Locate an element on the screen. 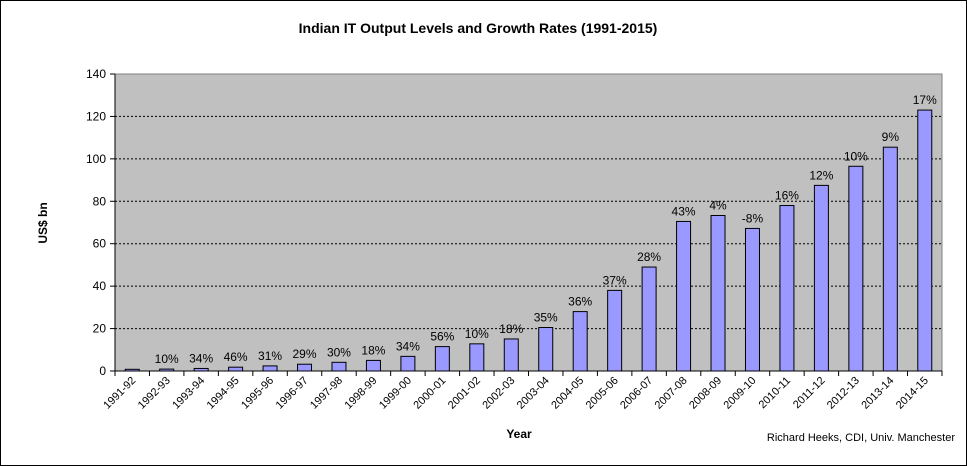 The image size is (967, 466). data-label: 43% is located at coordinates (684, 211).